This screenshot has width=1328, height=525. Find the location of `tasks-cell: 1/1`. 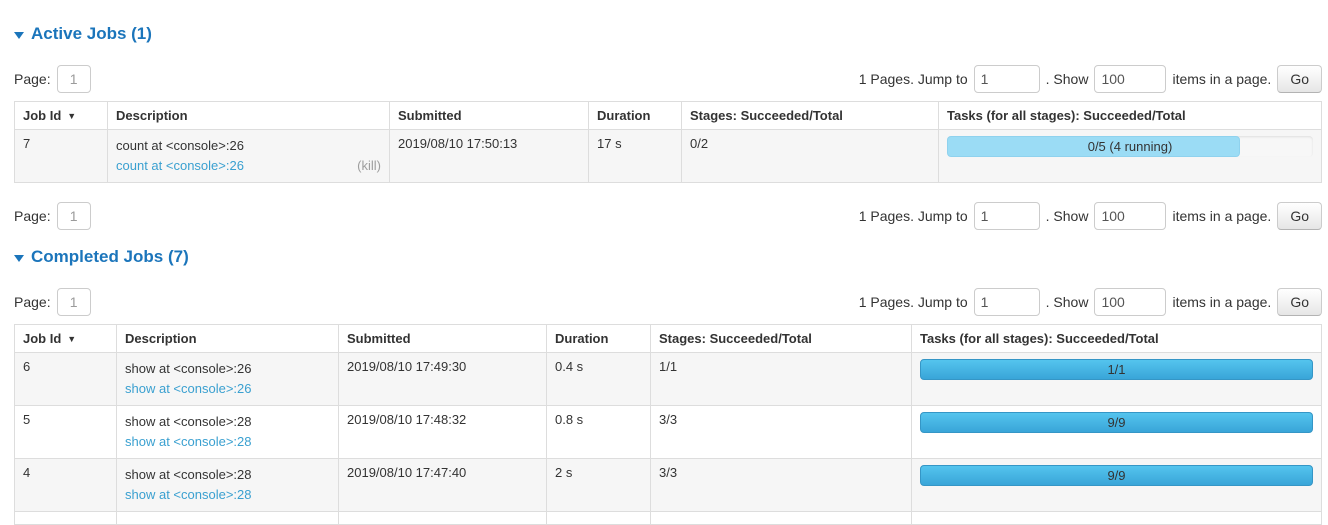

tasks-cell: 1/1 is located at coordinates (1116, 379).